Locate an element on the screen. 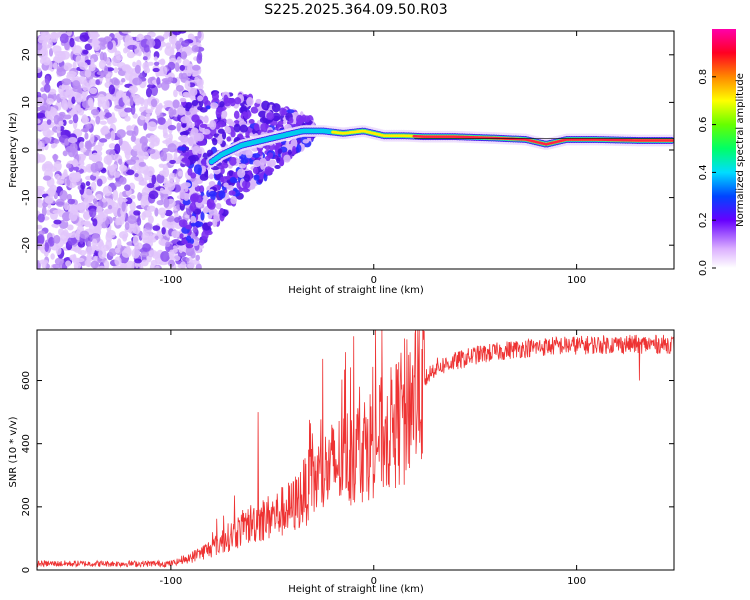 The height and width of the screenshot is (600, 750). colorbar-tick-label: 0.4 is located at coordinates (703, 172).